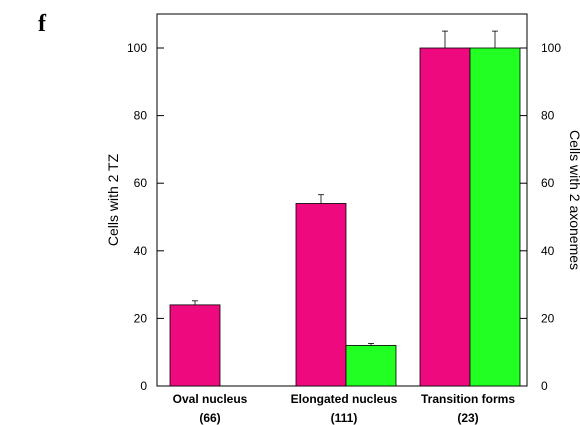 This screenshot has width=580, height=425. What do you see at coordinates (548, 183) in the screenshot?
I see `y-tick-label-right: 60` at bounding box center [548, 183].